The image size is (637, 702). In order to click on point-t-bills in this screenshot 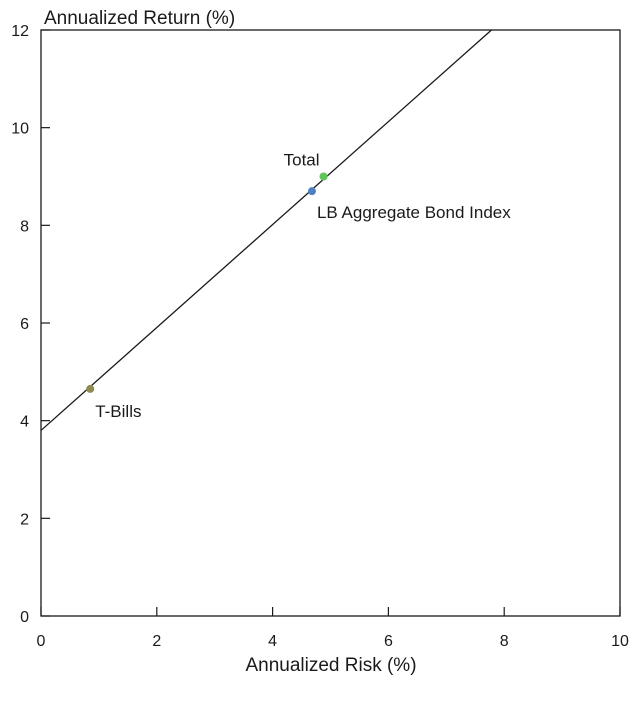, I will do `click(90, 388)`.